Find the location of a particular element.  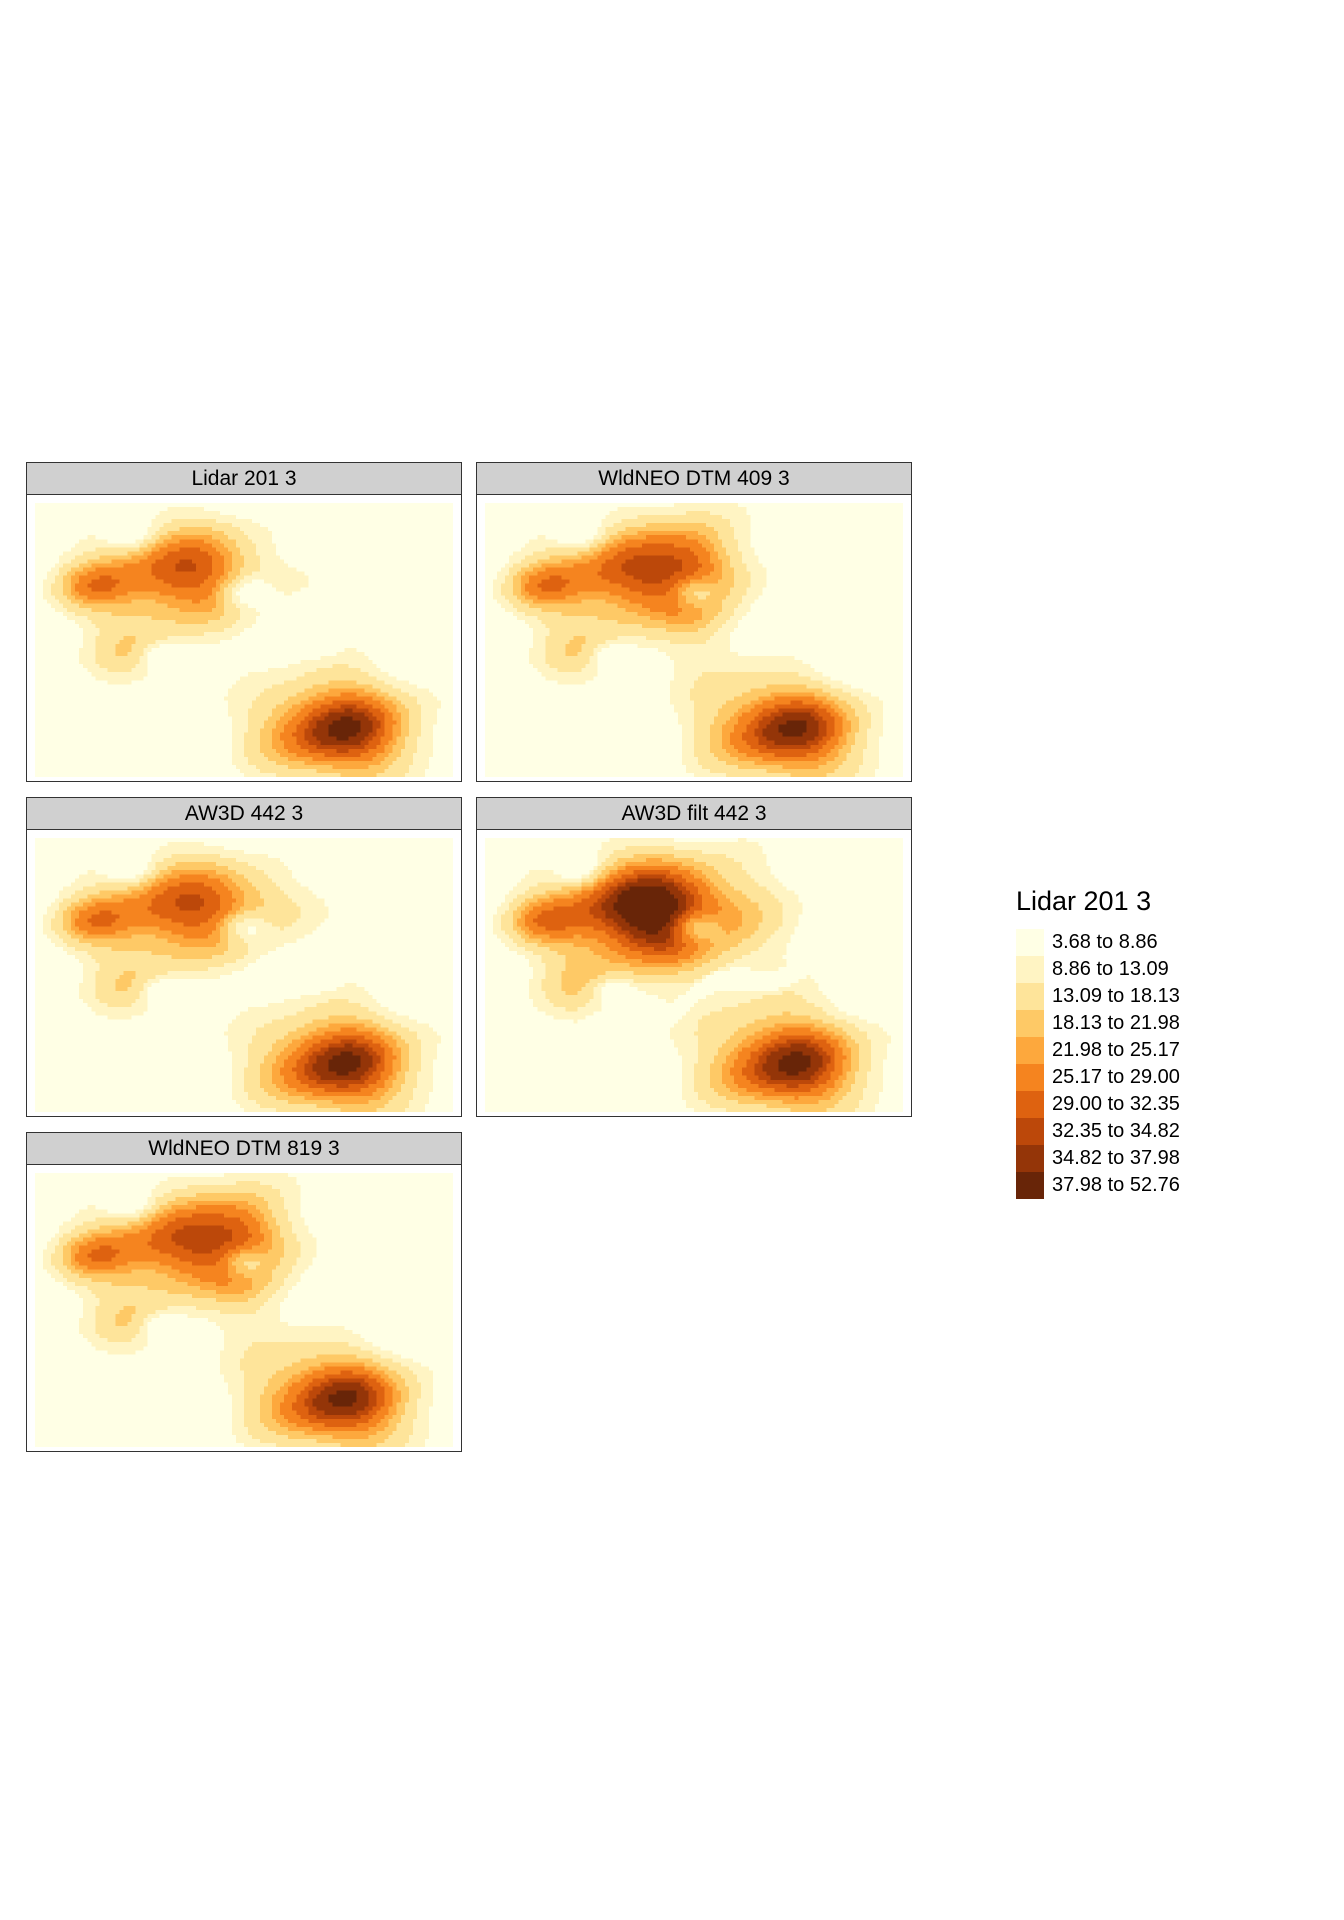

legend-item: 3.68 to 8.86 is located at coordinates (1098, 942).